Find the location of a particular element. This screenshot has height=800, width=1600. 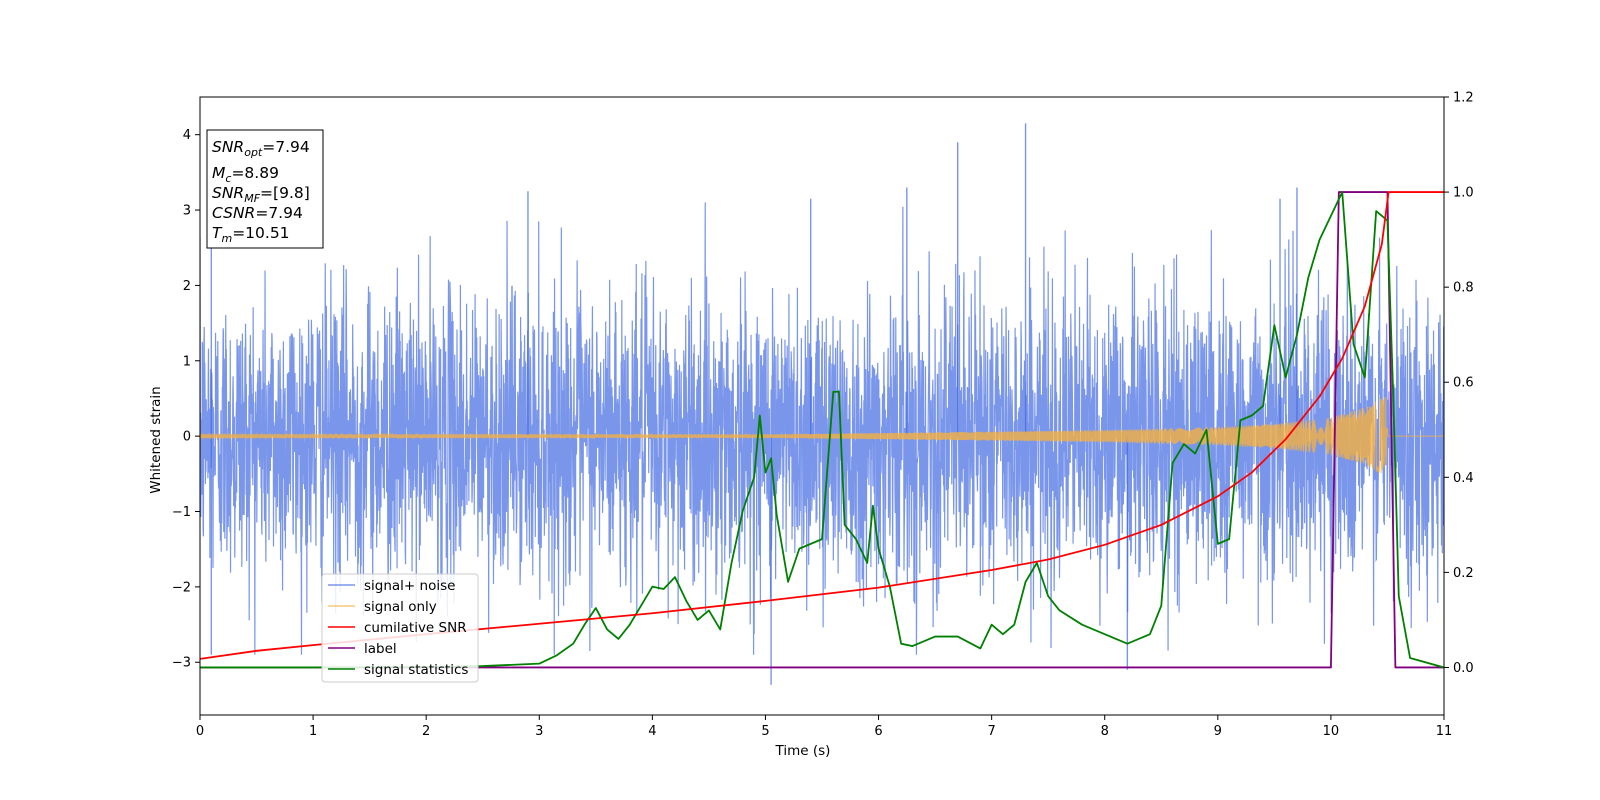

x-tick-label: 7 is located at coordinates (991, 731).